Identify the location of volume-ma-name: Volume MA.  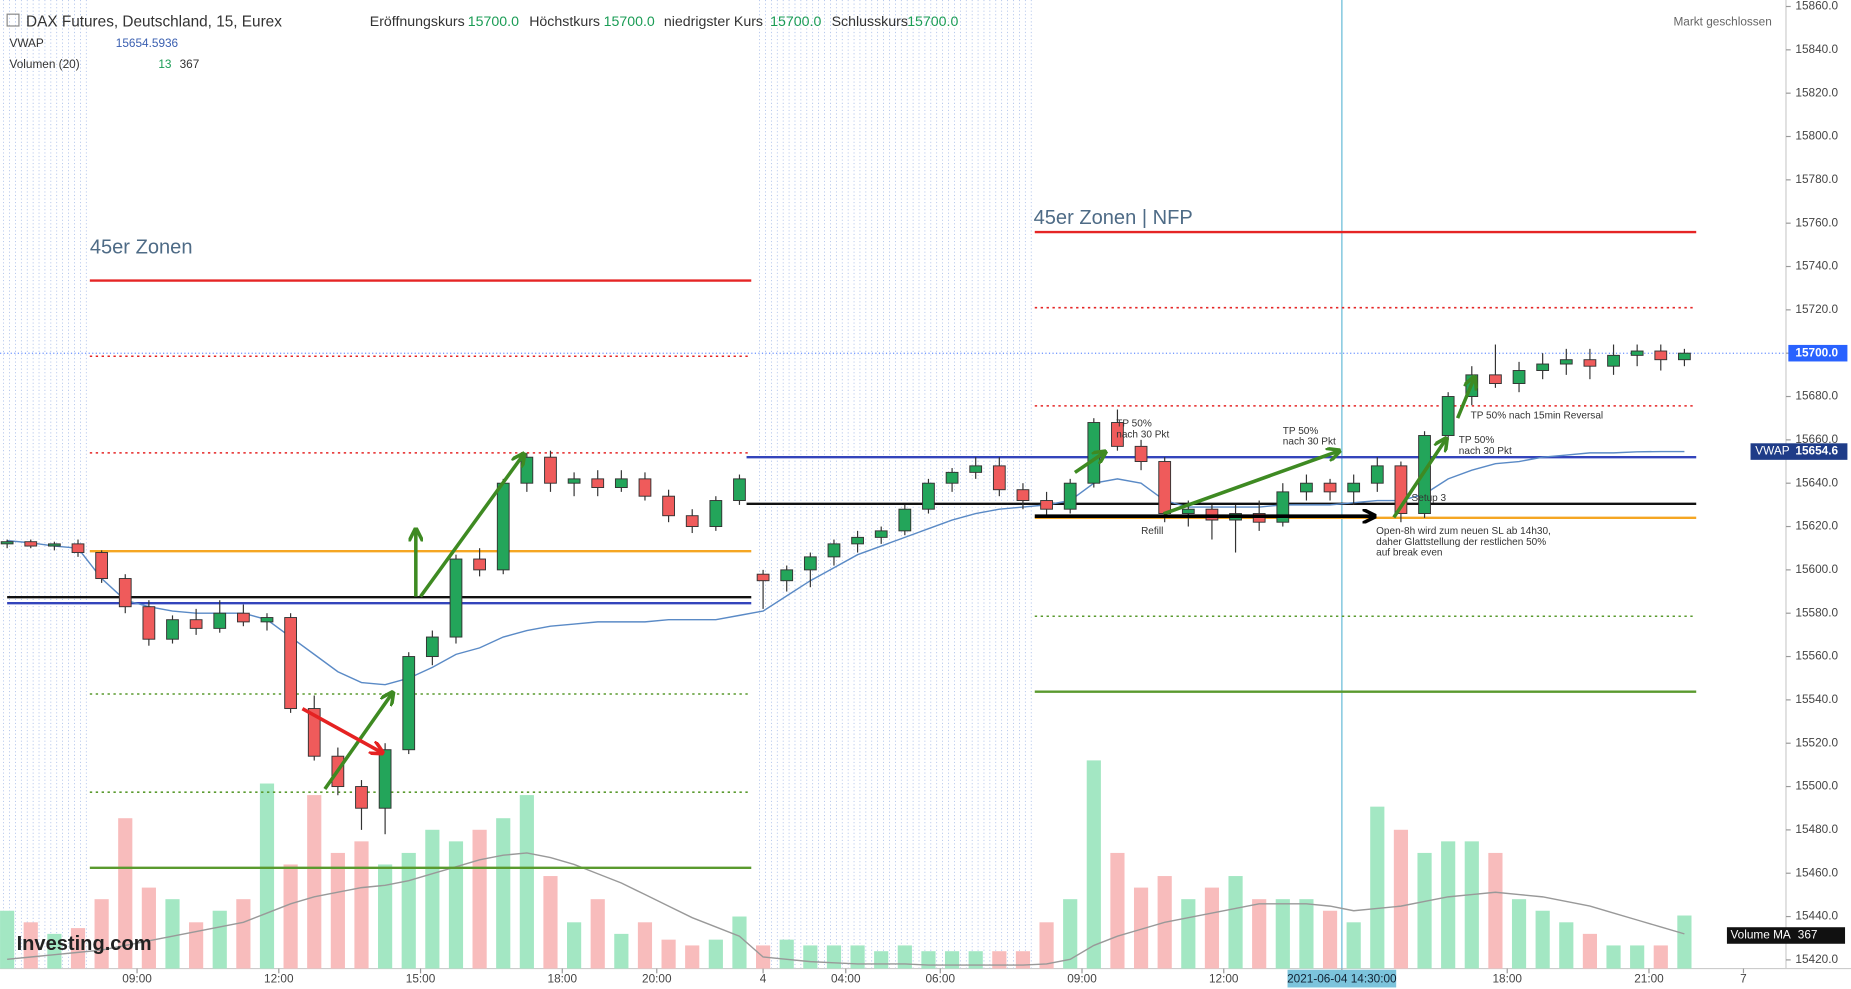
(1760, 935).